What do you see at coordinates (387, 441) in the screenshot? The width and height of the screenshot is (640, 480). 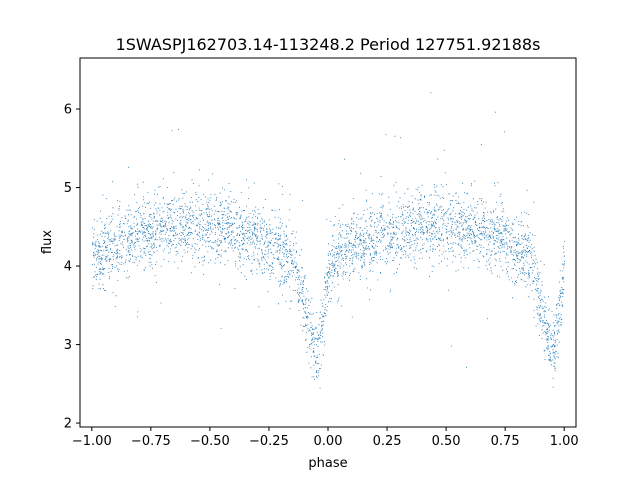 I see `x-tick-label: 0.25` at bounding box center [387, 441].